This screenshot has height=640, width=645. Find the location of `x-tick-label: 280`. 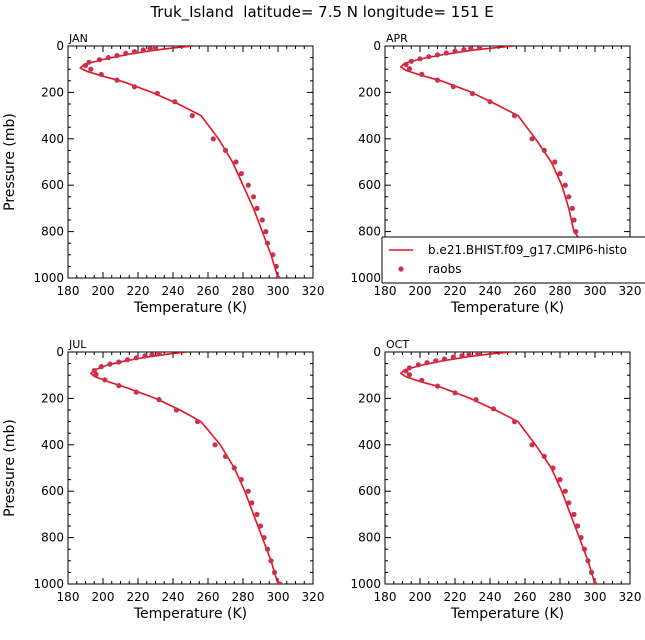

x-tick-label: 280 is located at coordinates (243, 597).